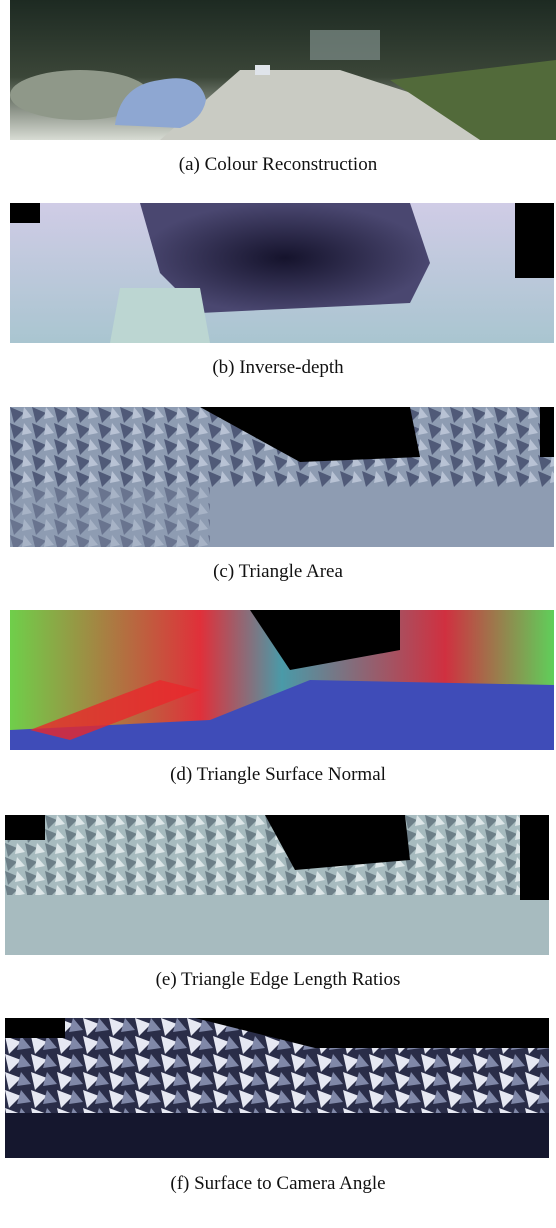 The height and width of the screenshot is (1228, 556). I want to click on image-triangle-edge-length-ratios, so click(277, 885).